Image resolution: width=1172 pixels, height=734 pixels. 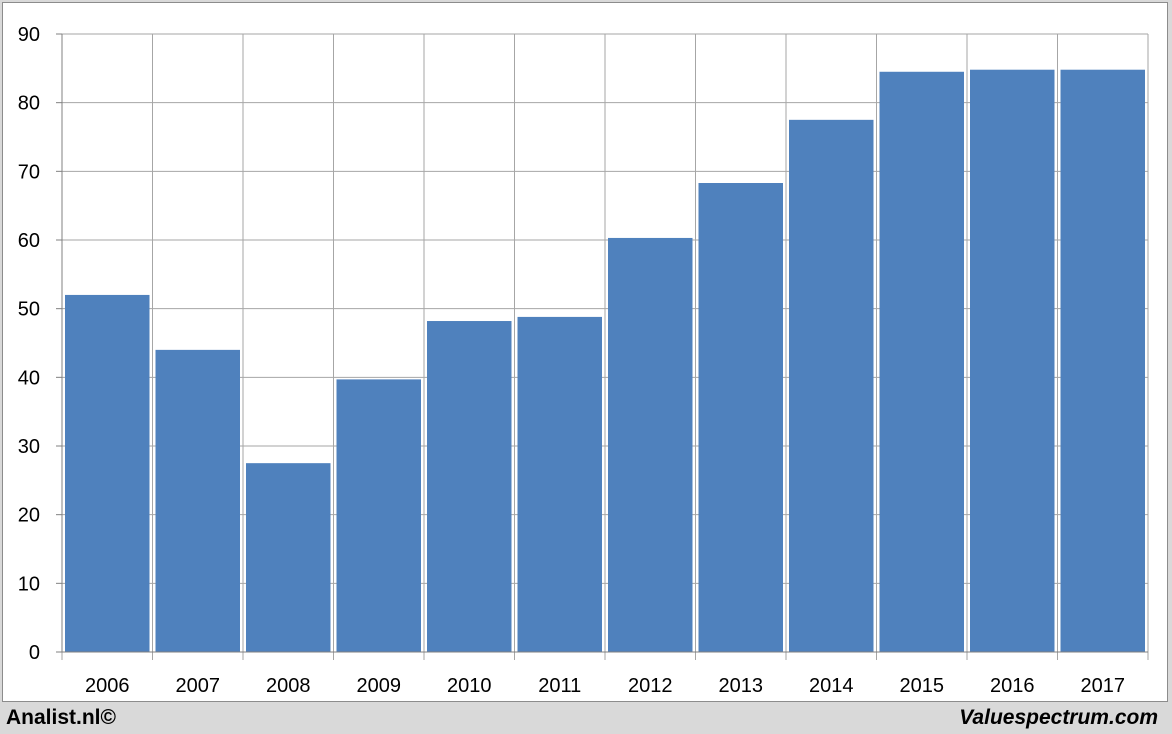 I want to click on footer-left-credit: Analist.nl©, so click(x=61, y=717).